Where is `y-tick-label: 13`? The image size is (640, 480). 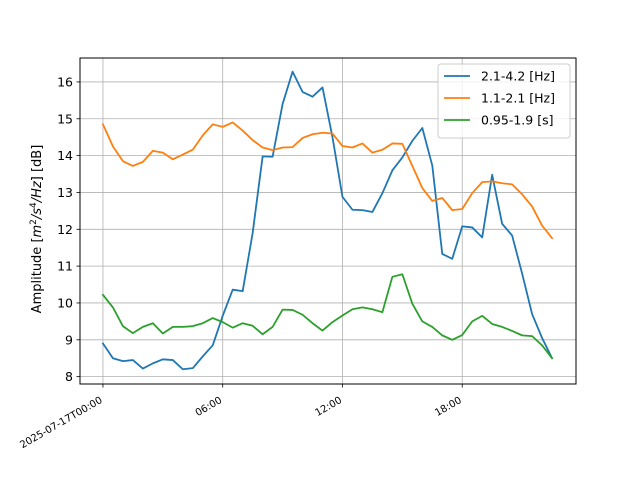 y-tick-label: 13 is located at coordinates (65, 192).